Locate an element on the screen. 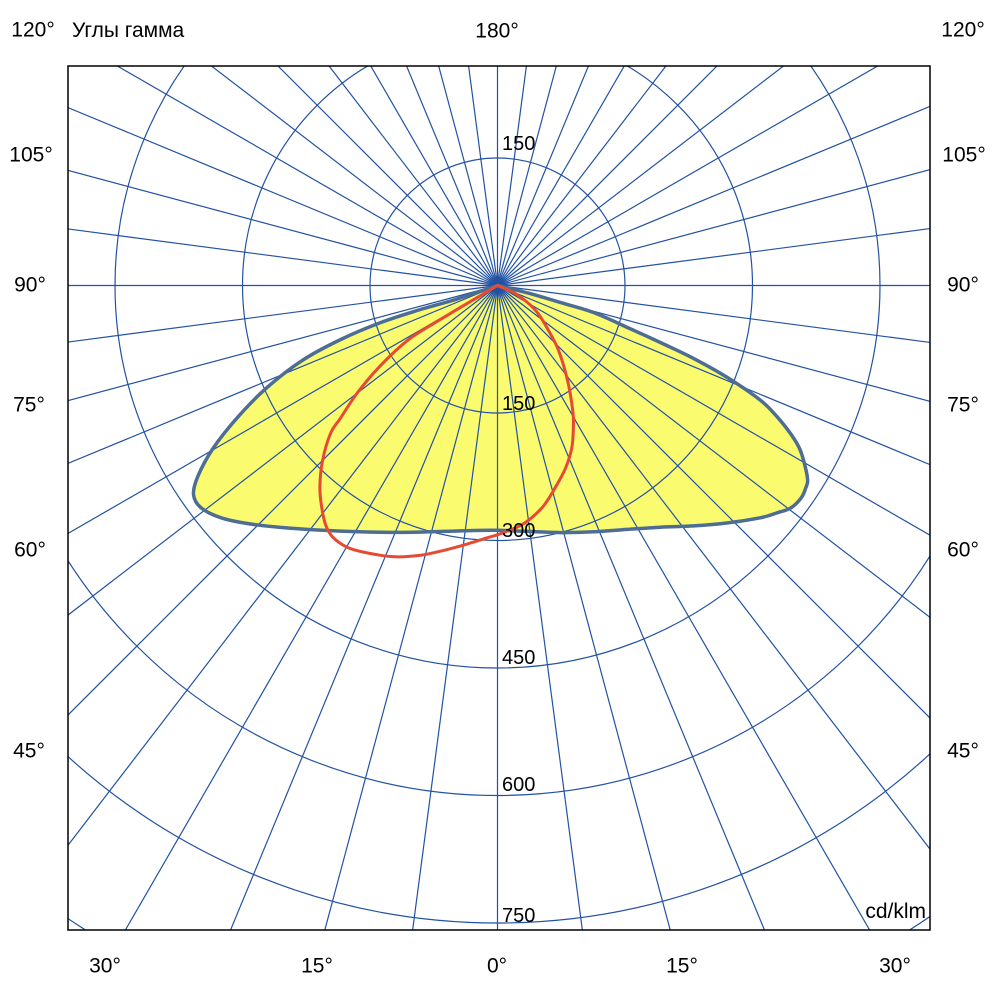  angle-label-left: 45° is located at coordinates (29, 751).